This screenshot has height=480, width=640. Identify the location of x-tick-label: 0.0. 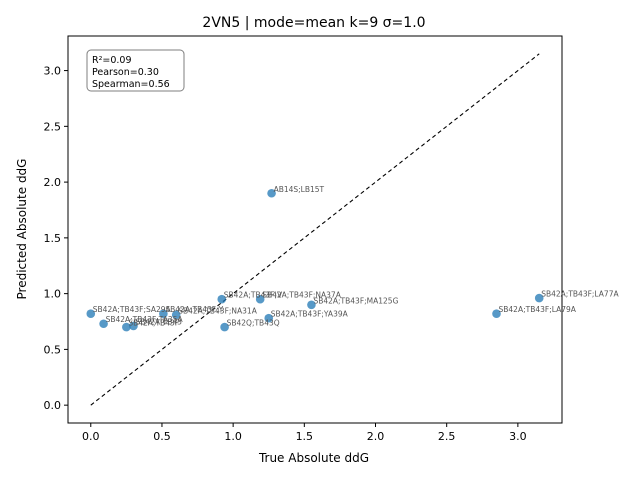
(91, 436).